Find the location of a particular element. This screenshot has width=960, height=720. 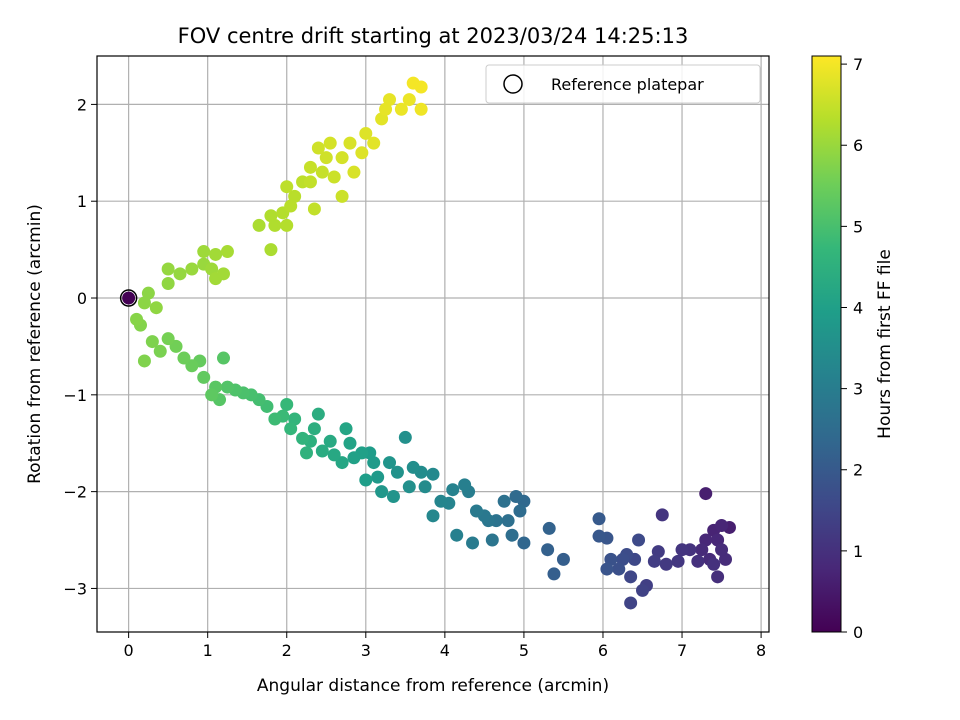

colorbar-tick-label: 0 is located at coordinates (858, 632).